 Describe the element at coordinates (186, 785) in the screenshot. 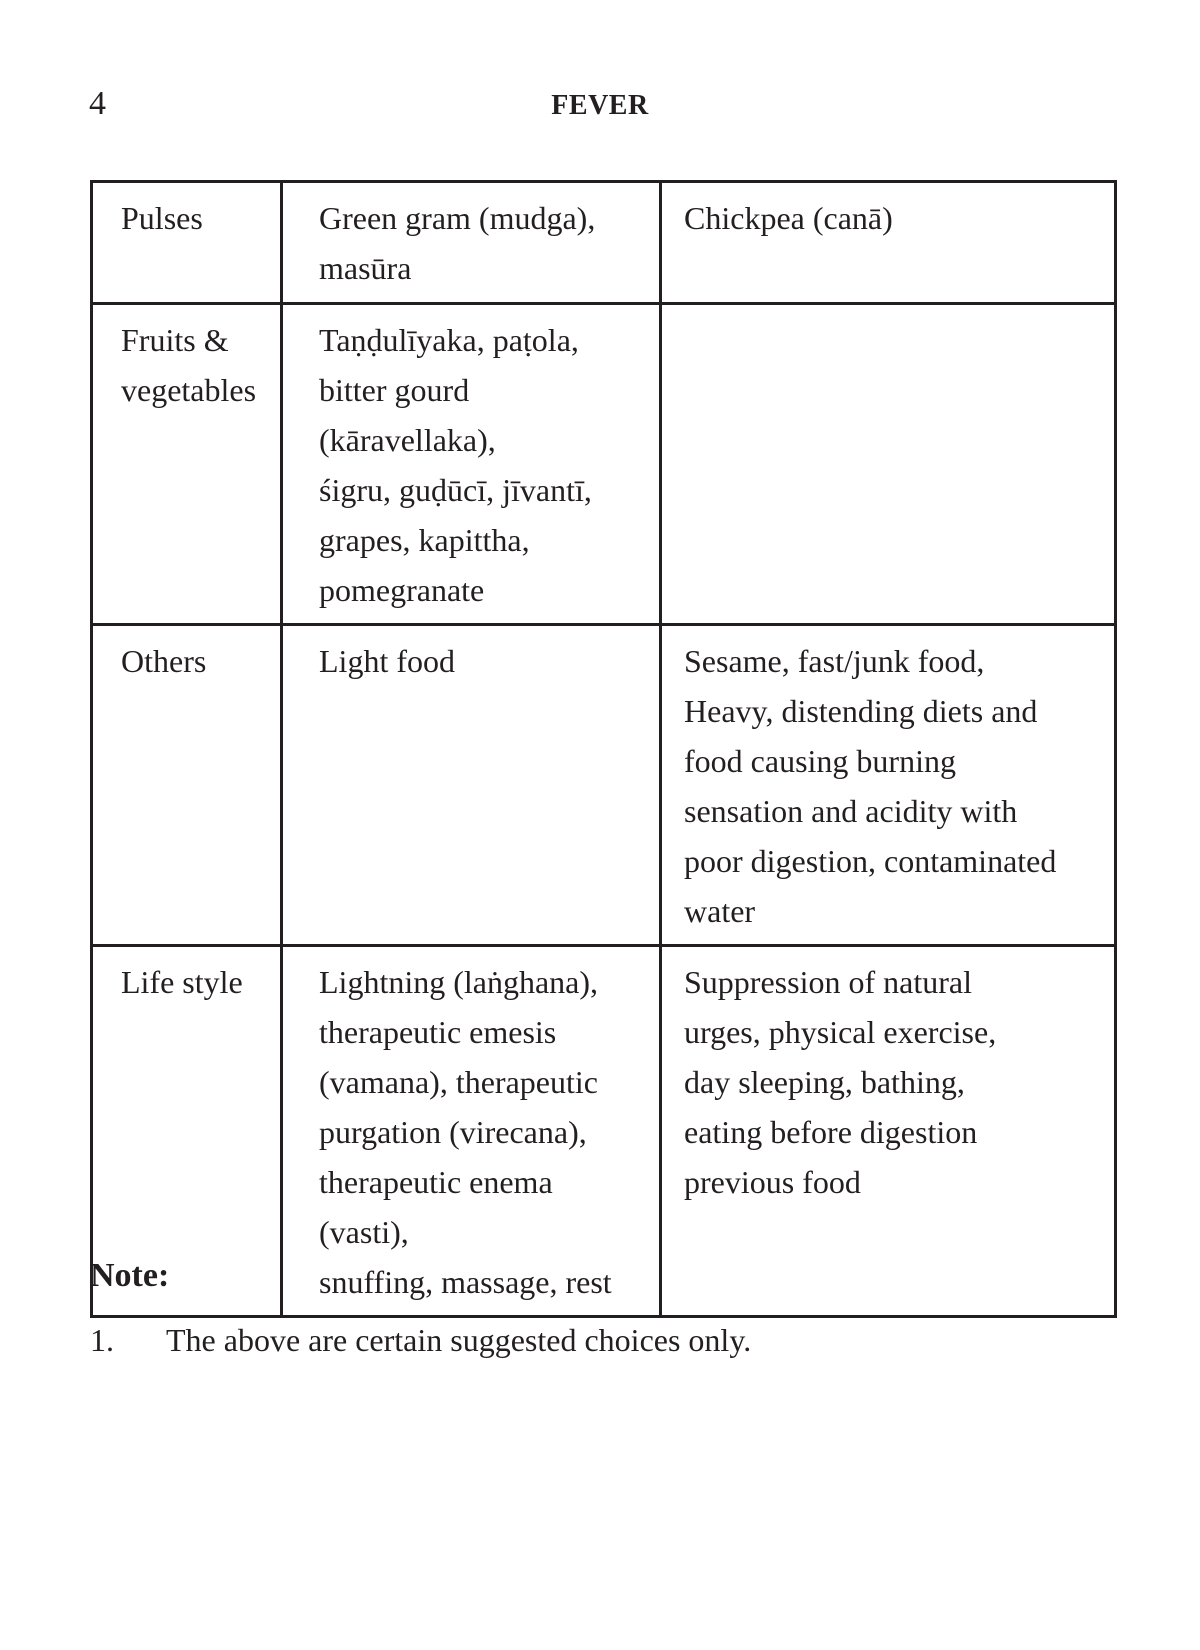

I see `category-cell: Others` at that location.